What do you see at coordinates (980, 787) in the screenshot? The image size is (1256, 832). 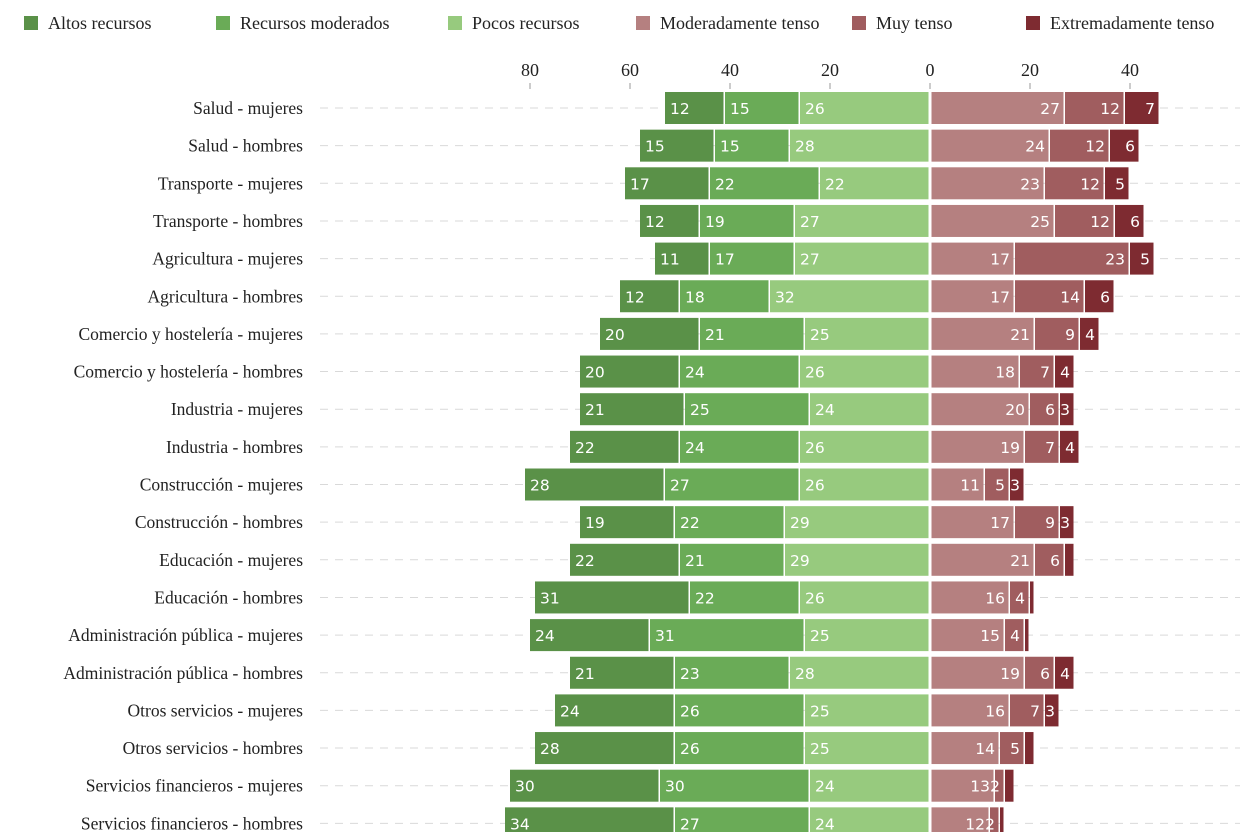 I see `bar-value-label: 13` at bounding box center [980, 787].